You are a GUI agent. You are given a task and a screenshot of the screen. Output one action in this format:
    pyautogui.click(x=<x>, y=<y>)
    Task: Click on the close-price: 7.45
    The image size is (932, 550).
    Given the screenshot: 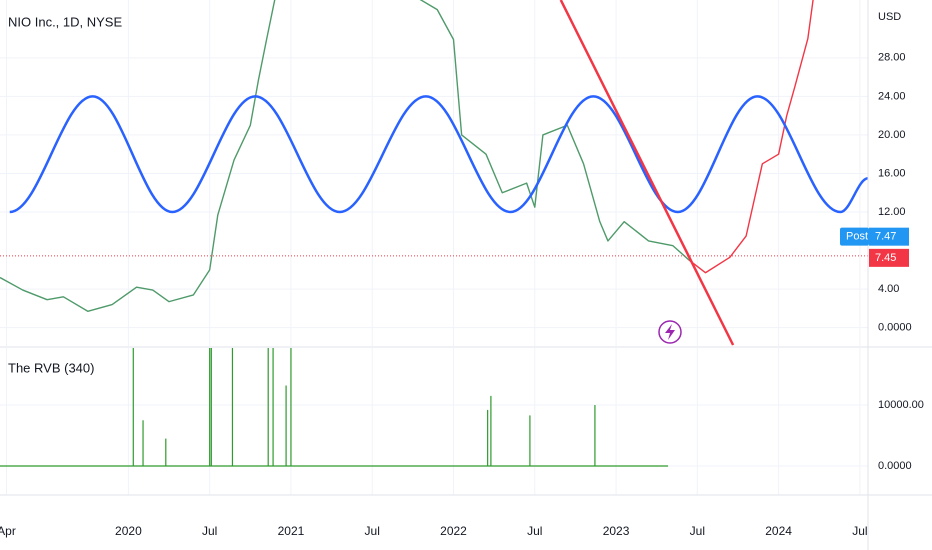 What is the action you would take?
    pyautogui.click(x=885, y=258)
    